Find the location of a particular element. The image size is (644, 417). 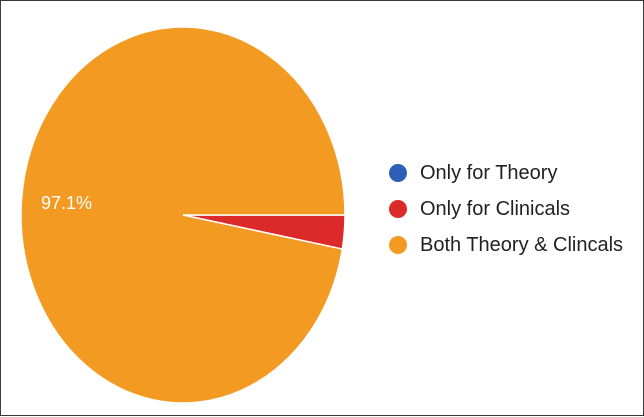

legend-item-both: Both Theory & Clincals is located at coordinates (506, 245).